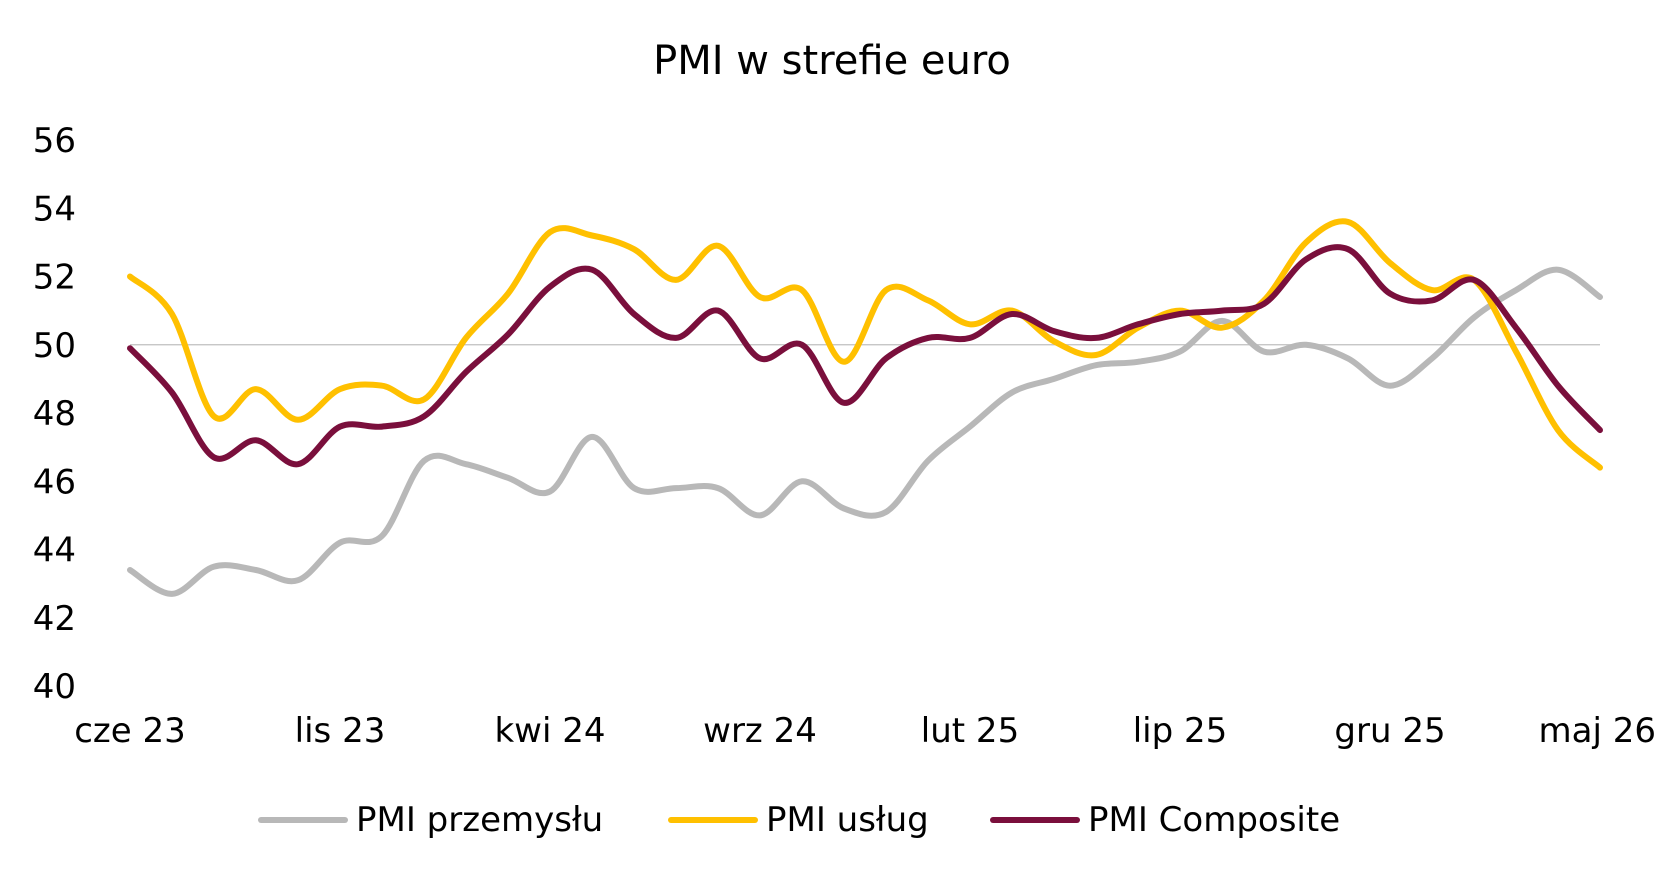 This screenshot has height=884, width=1664. What do you see at coordinates (760, 731) in the screenshot?
I see `x-tick-label: wrz 24` at bounding box center [760, 731].